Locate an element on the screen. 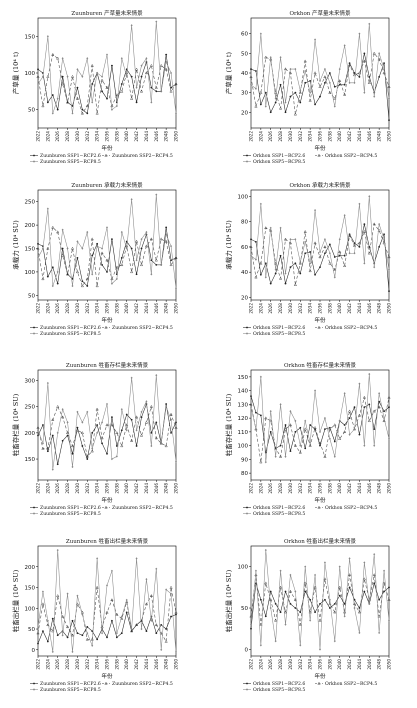  x-tick-label: 2024 is located at coordinates (260, 488).